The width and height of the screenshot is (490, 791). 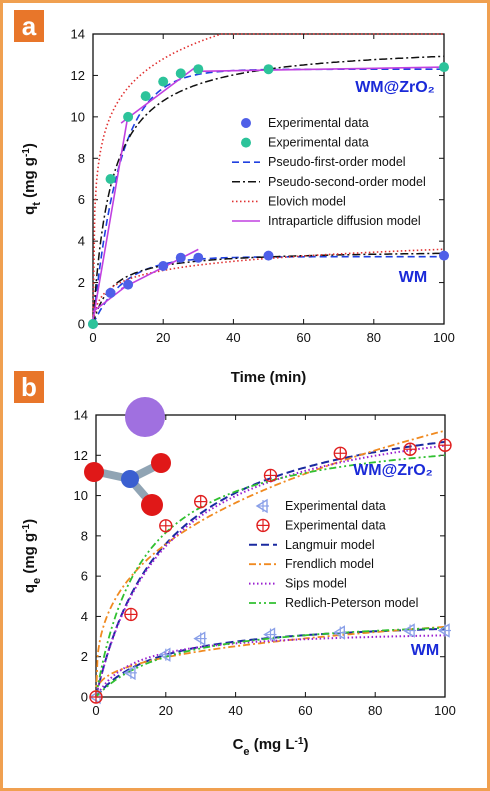 What do you see at coordinates (271, 747) in the screenshot?
I see `x-axis-label: Ce (mg L-1)` at bounding box center [271, 747].